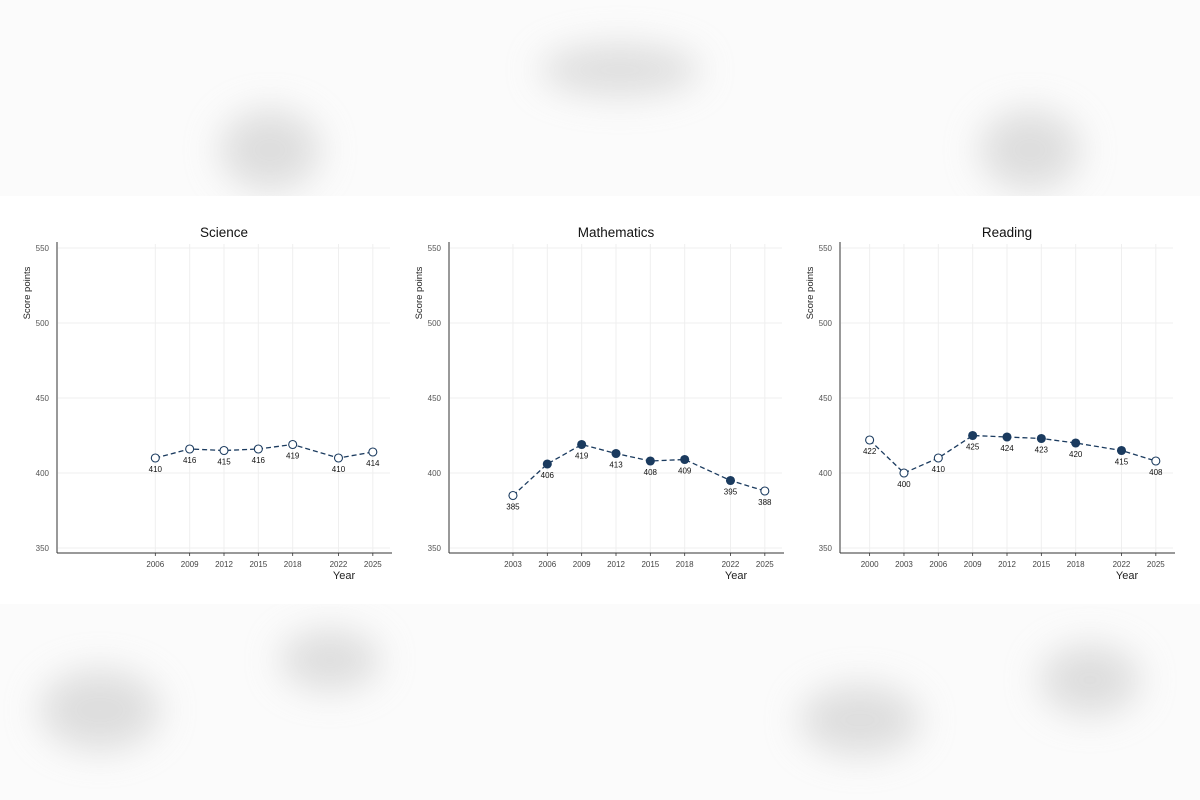 Image resolution: width=1200 pixels, height=800 pixels. Describe the element at coordinates (373, 463) in the screenshot. I see `data-label: 414` at that location.